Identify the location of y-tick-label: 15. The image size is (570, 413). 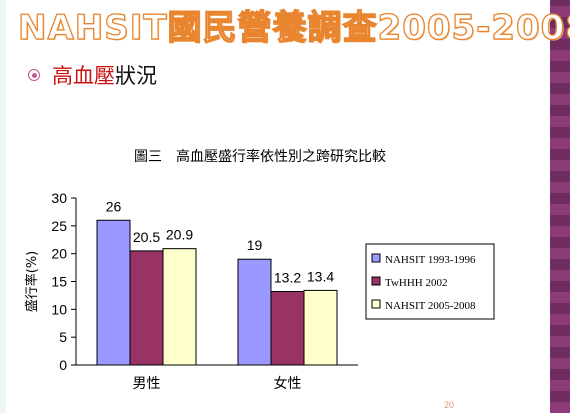
(59, 282).